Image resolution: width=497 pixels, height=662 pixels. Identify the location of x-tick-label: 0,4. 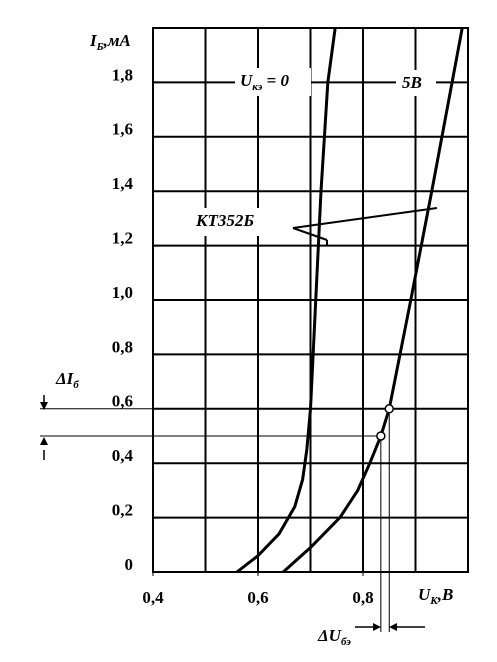
(153, 597).